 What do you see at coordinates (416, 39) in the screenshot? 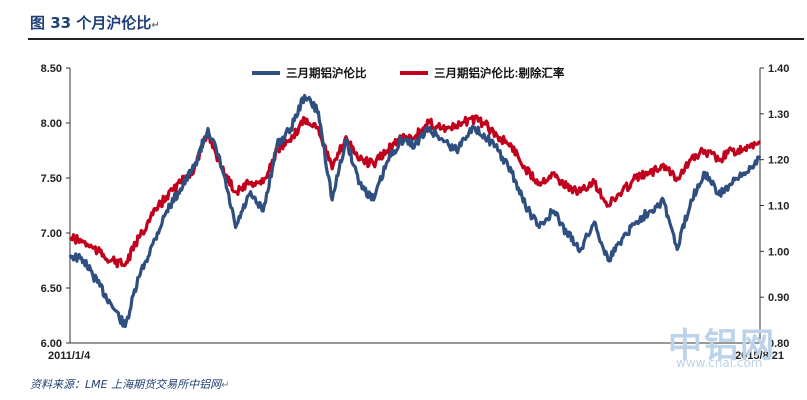
I see `title-divider` at bounding box center [416, 39].